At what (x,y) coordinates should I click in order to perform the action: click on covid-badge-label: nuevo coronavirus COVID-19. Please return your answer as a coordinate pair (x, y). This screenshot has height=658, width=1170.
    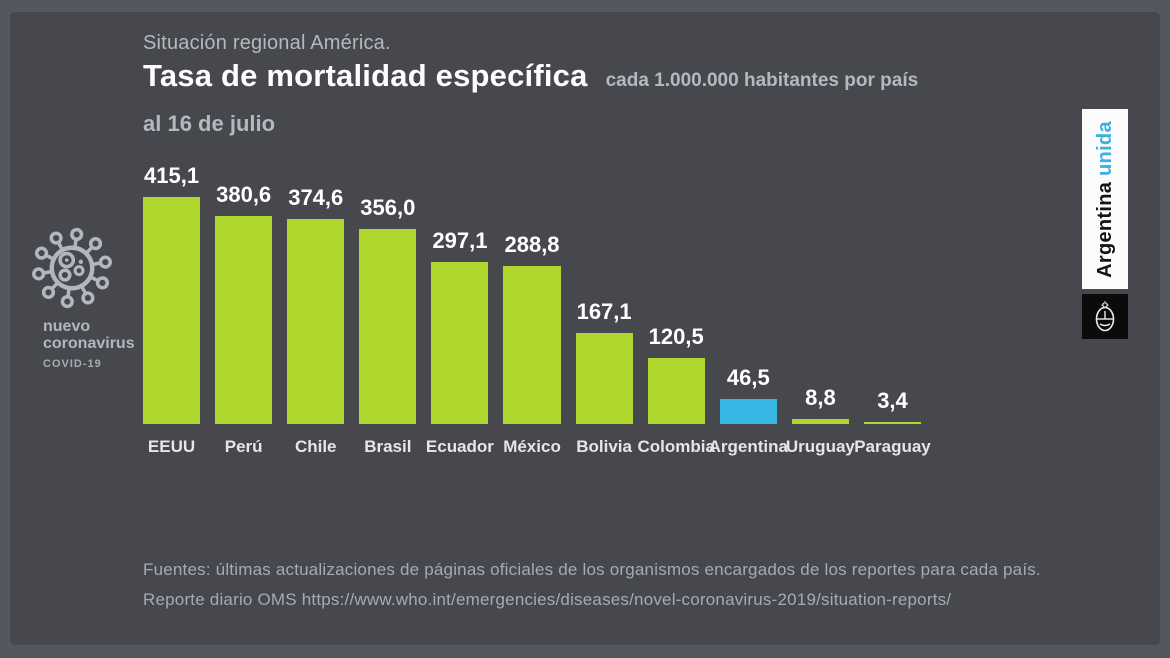
    Looking at the image, I should click on (89, 344).